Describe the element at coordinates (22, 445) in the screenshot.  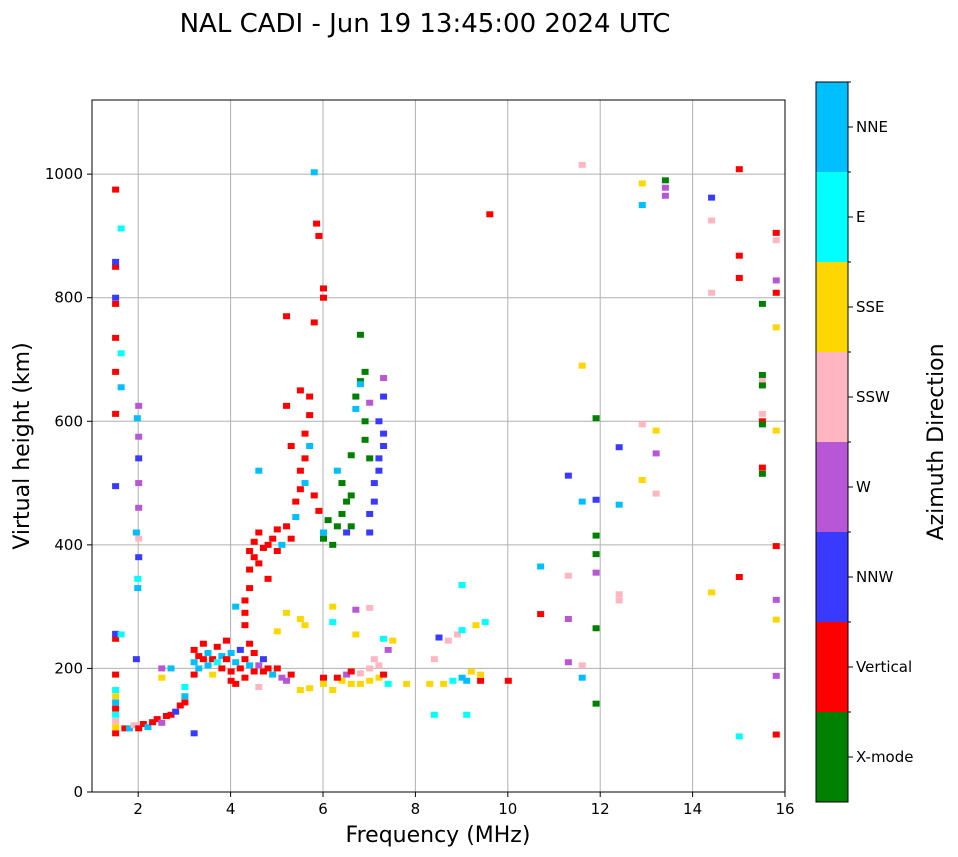
I see `y-axis-label: Virtual height (km)` at that location.